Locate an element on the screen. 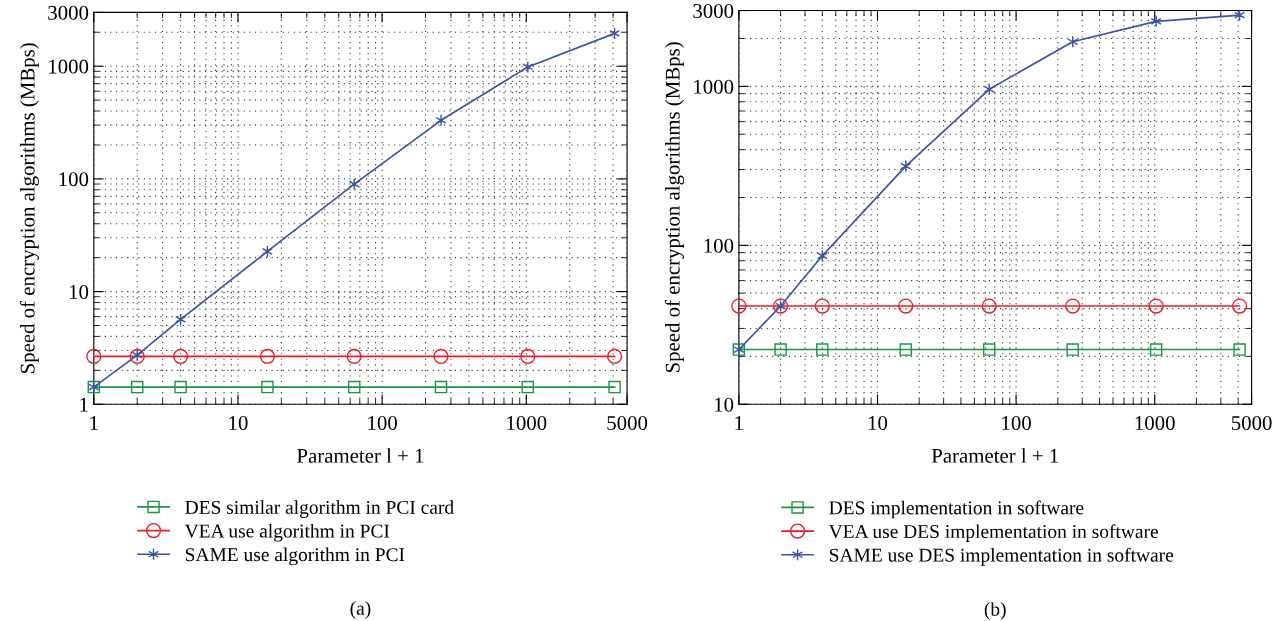  legend-label: VEA use DES implementation in software is located at coordinates (993, 533).